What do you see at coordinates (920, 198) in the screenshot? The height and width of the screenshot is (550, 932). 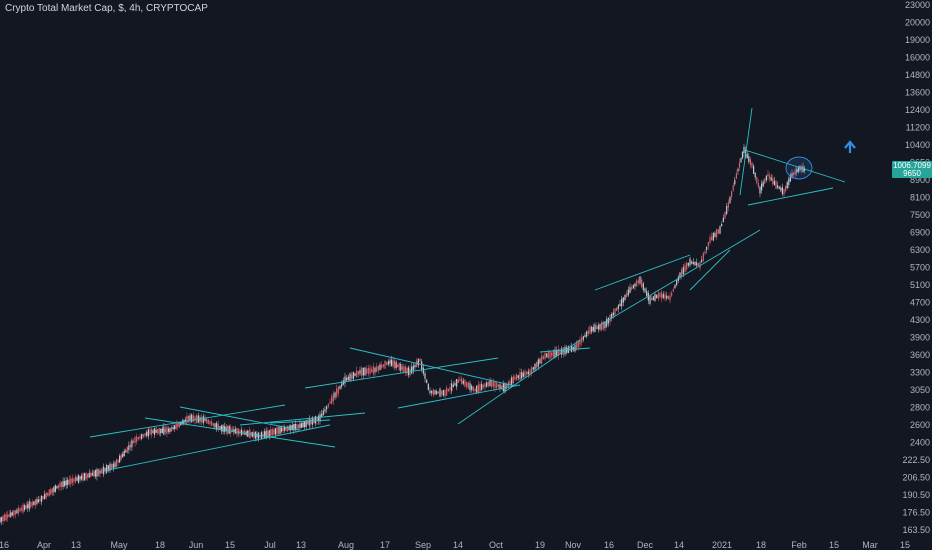 I see `y-tick-label: 8100` at bounding box center [920, 198].